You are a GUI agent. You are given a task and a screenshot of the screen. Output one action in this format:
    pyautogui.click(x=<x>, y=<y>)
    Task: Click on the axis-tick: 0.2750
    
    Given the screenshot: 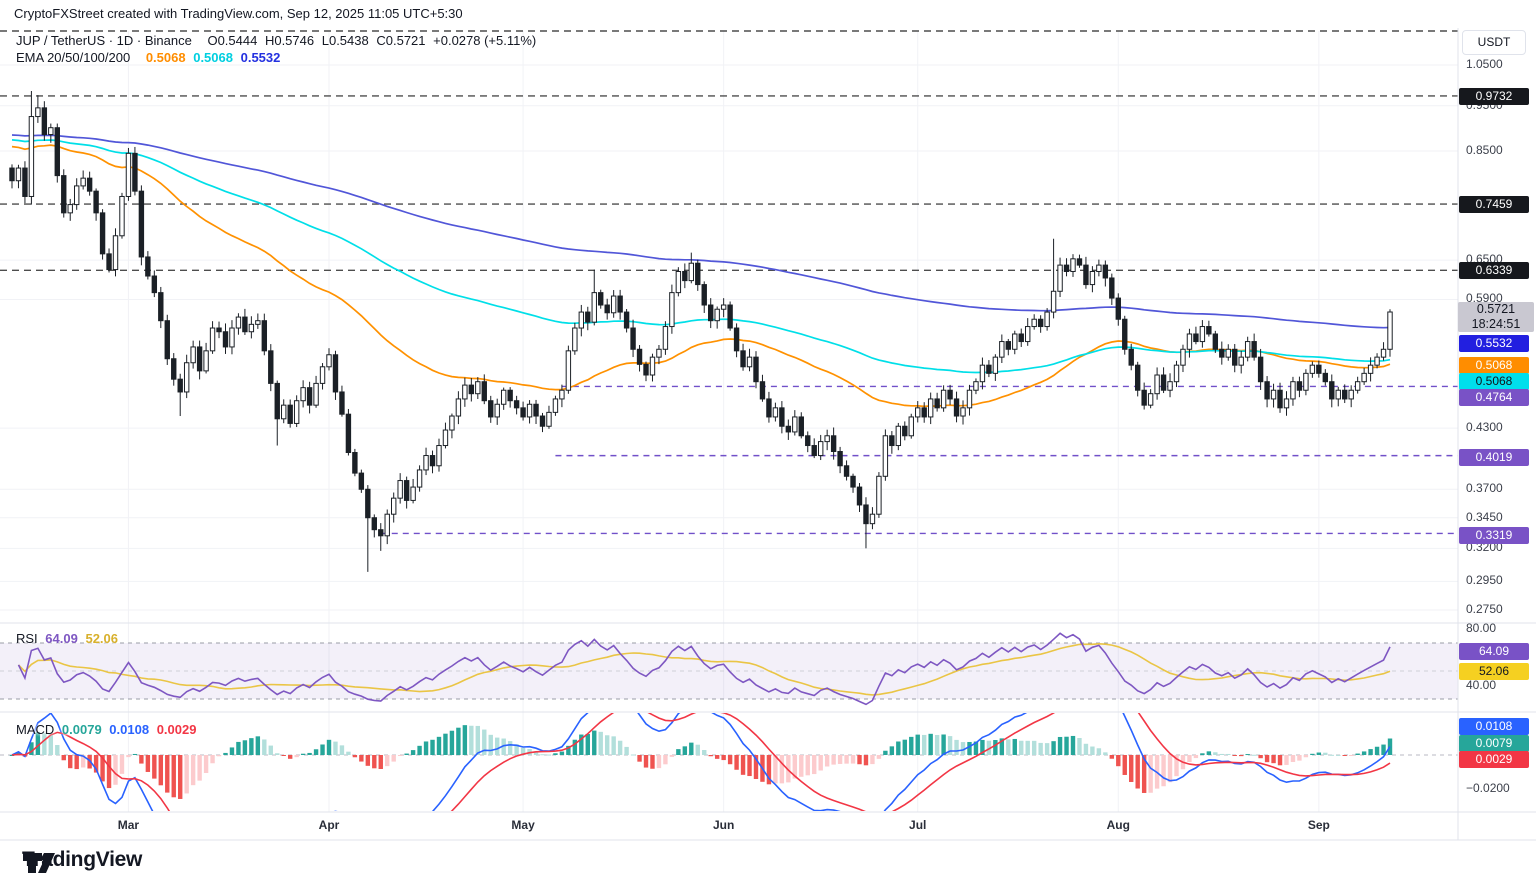 What is the action you would take?
    pyautogui.click(x=1484, y=608)
    